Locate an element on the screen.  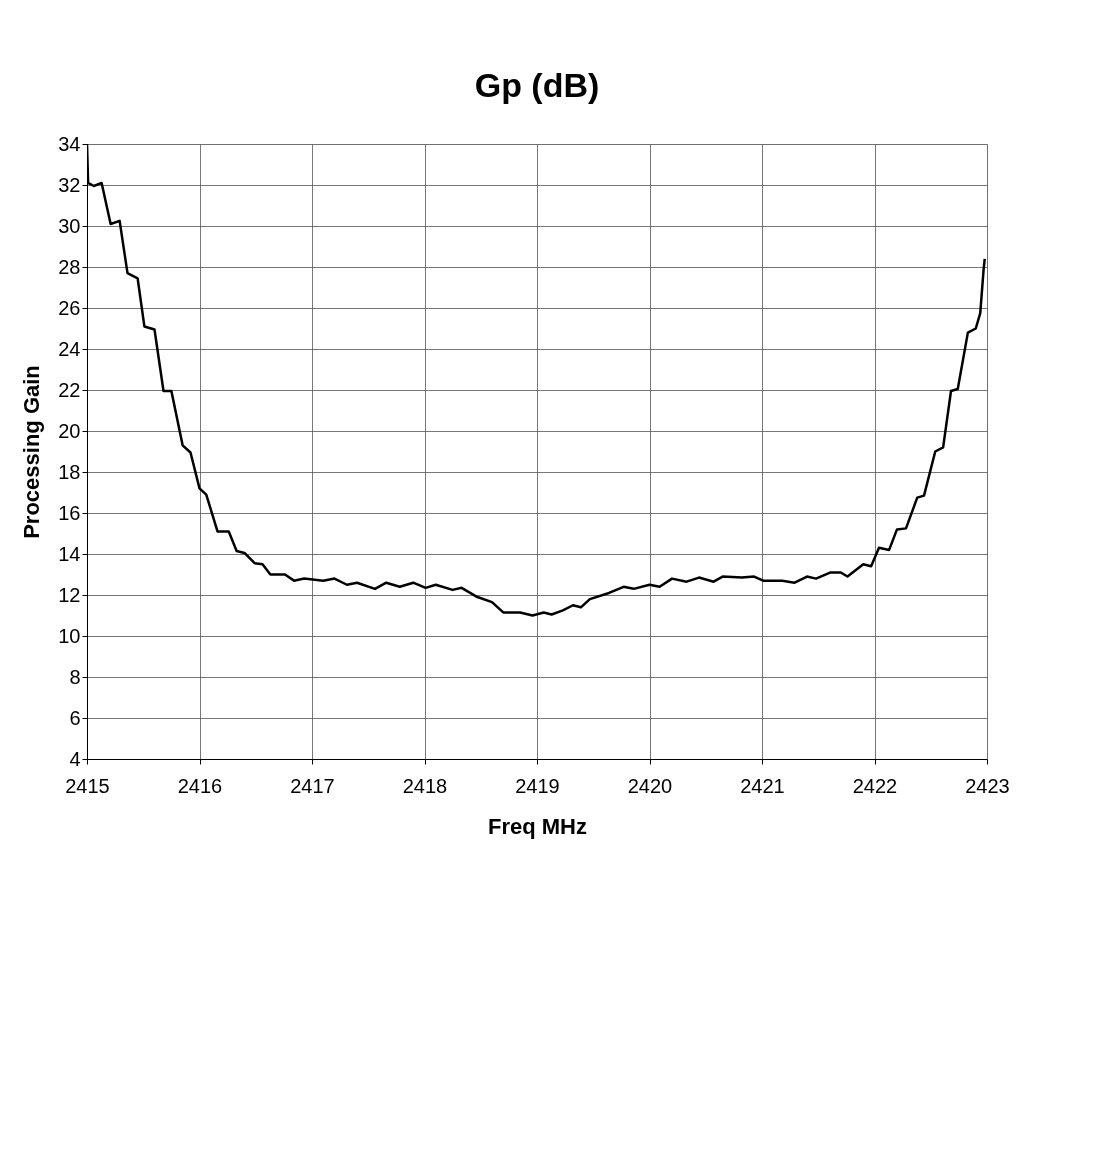
y-tick-label: 20 is located at coordinates (69, 430).